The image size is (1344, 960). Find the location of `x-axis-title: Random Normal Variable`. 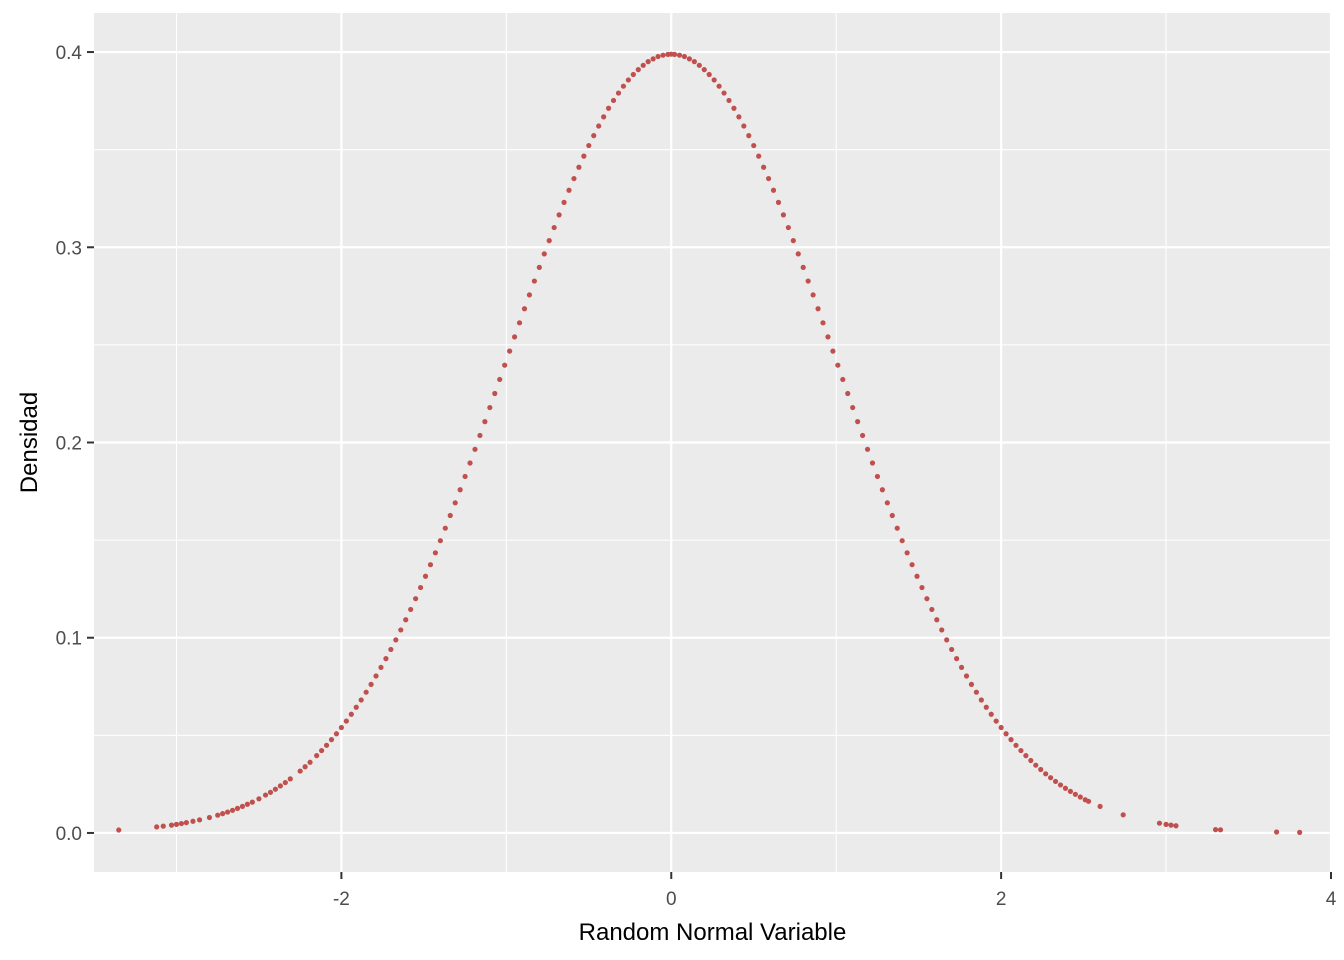

x-axis-title: Random Normal Variable is located at coordinates (713, 932).